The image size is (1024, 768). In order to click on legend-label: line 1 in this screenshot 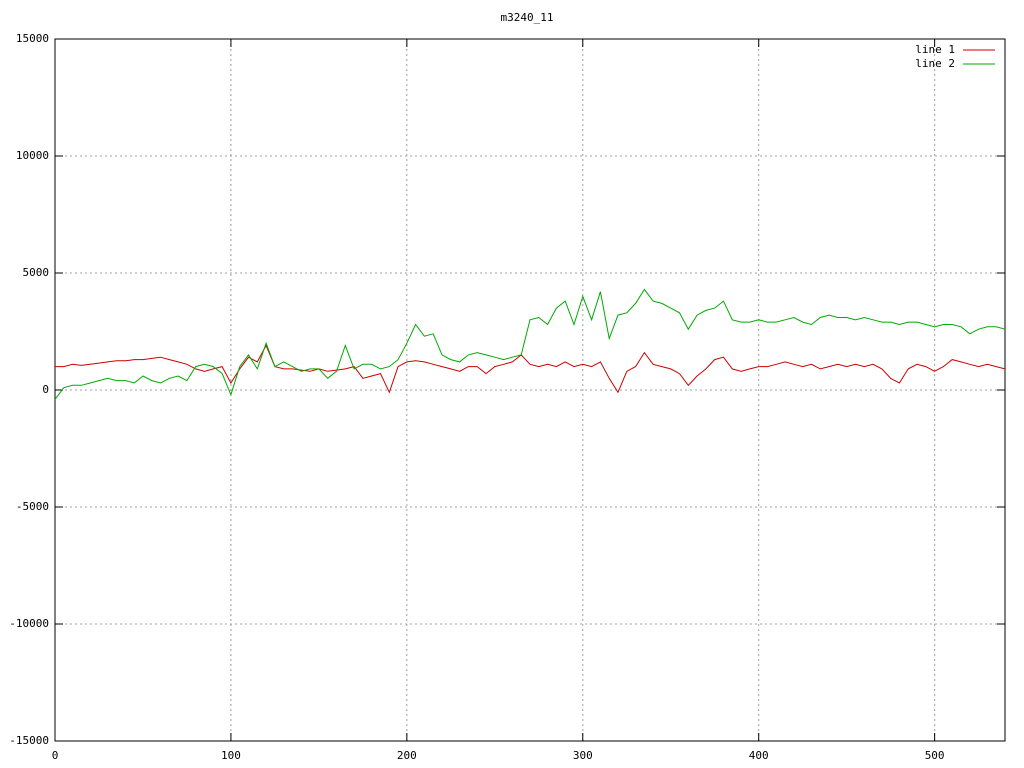, I will do `click(935, 49)`.